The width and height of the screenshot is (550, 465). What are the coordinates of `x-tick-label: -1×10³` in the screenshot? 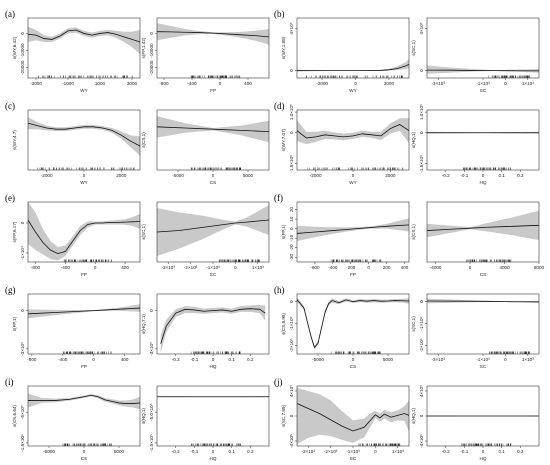 It's located at (353, 451).